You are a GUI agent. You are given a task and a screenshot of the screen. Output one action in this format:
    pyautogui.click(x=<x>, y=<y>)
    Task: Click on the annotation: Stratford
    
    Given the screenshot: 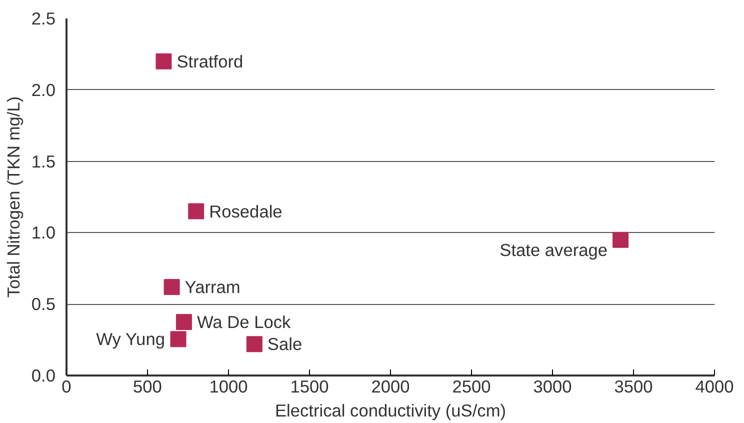 What is the action you would take?
    pyautogui.click(x=210, y=61)
    